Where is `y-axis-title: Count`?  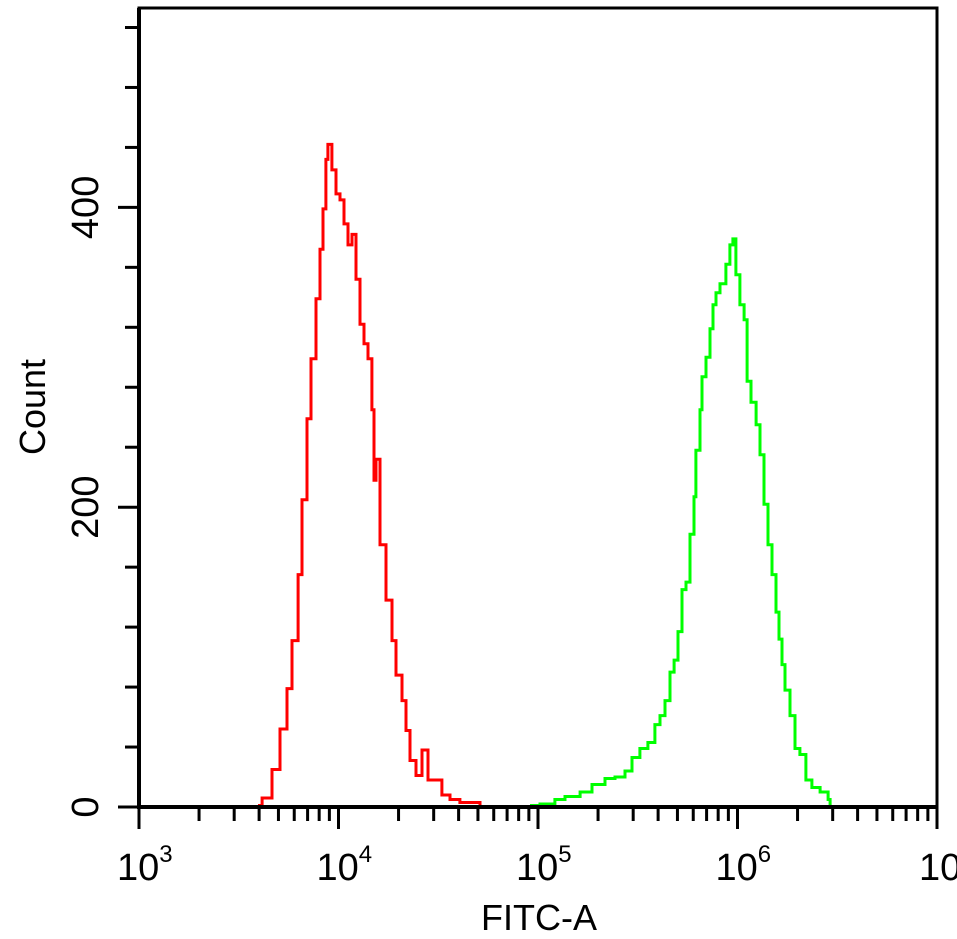 y-axis-title: Count is located at coordinates (32, 407).